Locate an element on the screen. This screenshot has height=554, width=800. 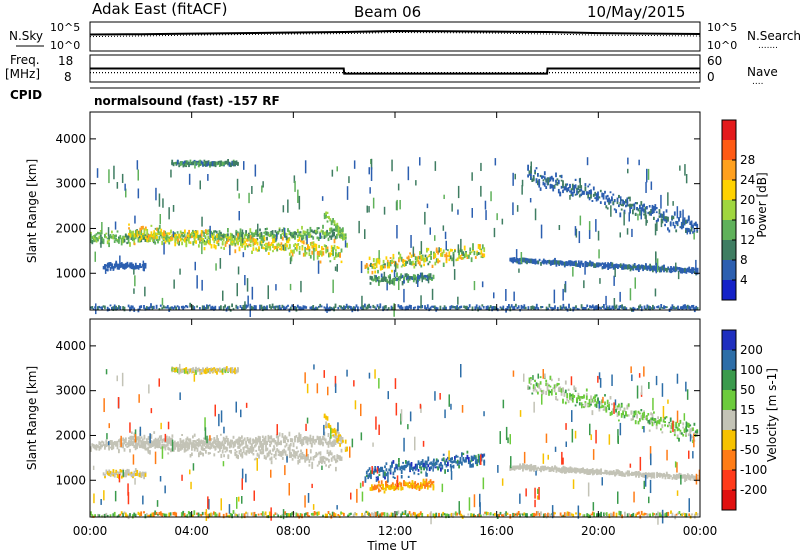
colorbar-tick-label: 20 is located at coordinates (747, 200).